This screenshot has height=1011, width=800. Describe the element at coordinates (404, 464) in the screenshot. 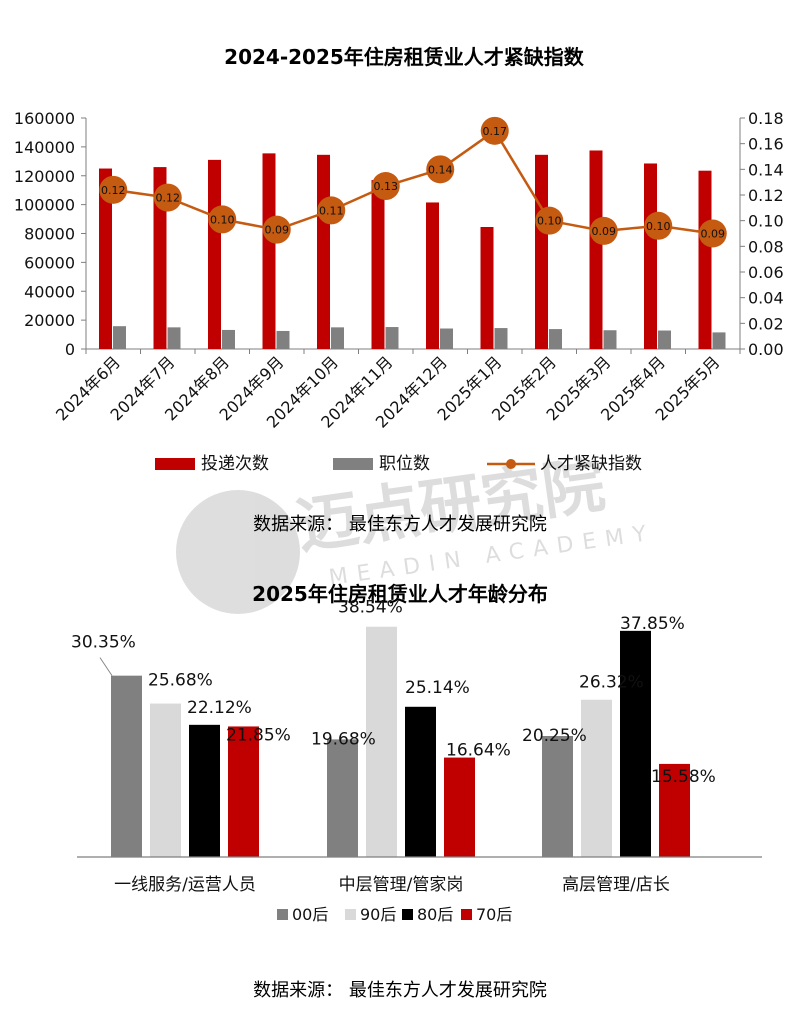

I see `legend-label-positions: 职位数` at that location.